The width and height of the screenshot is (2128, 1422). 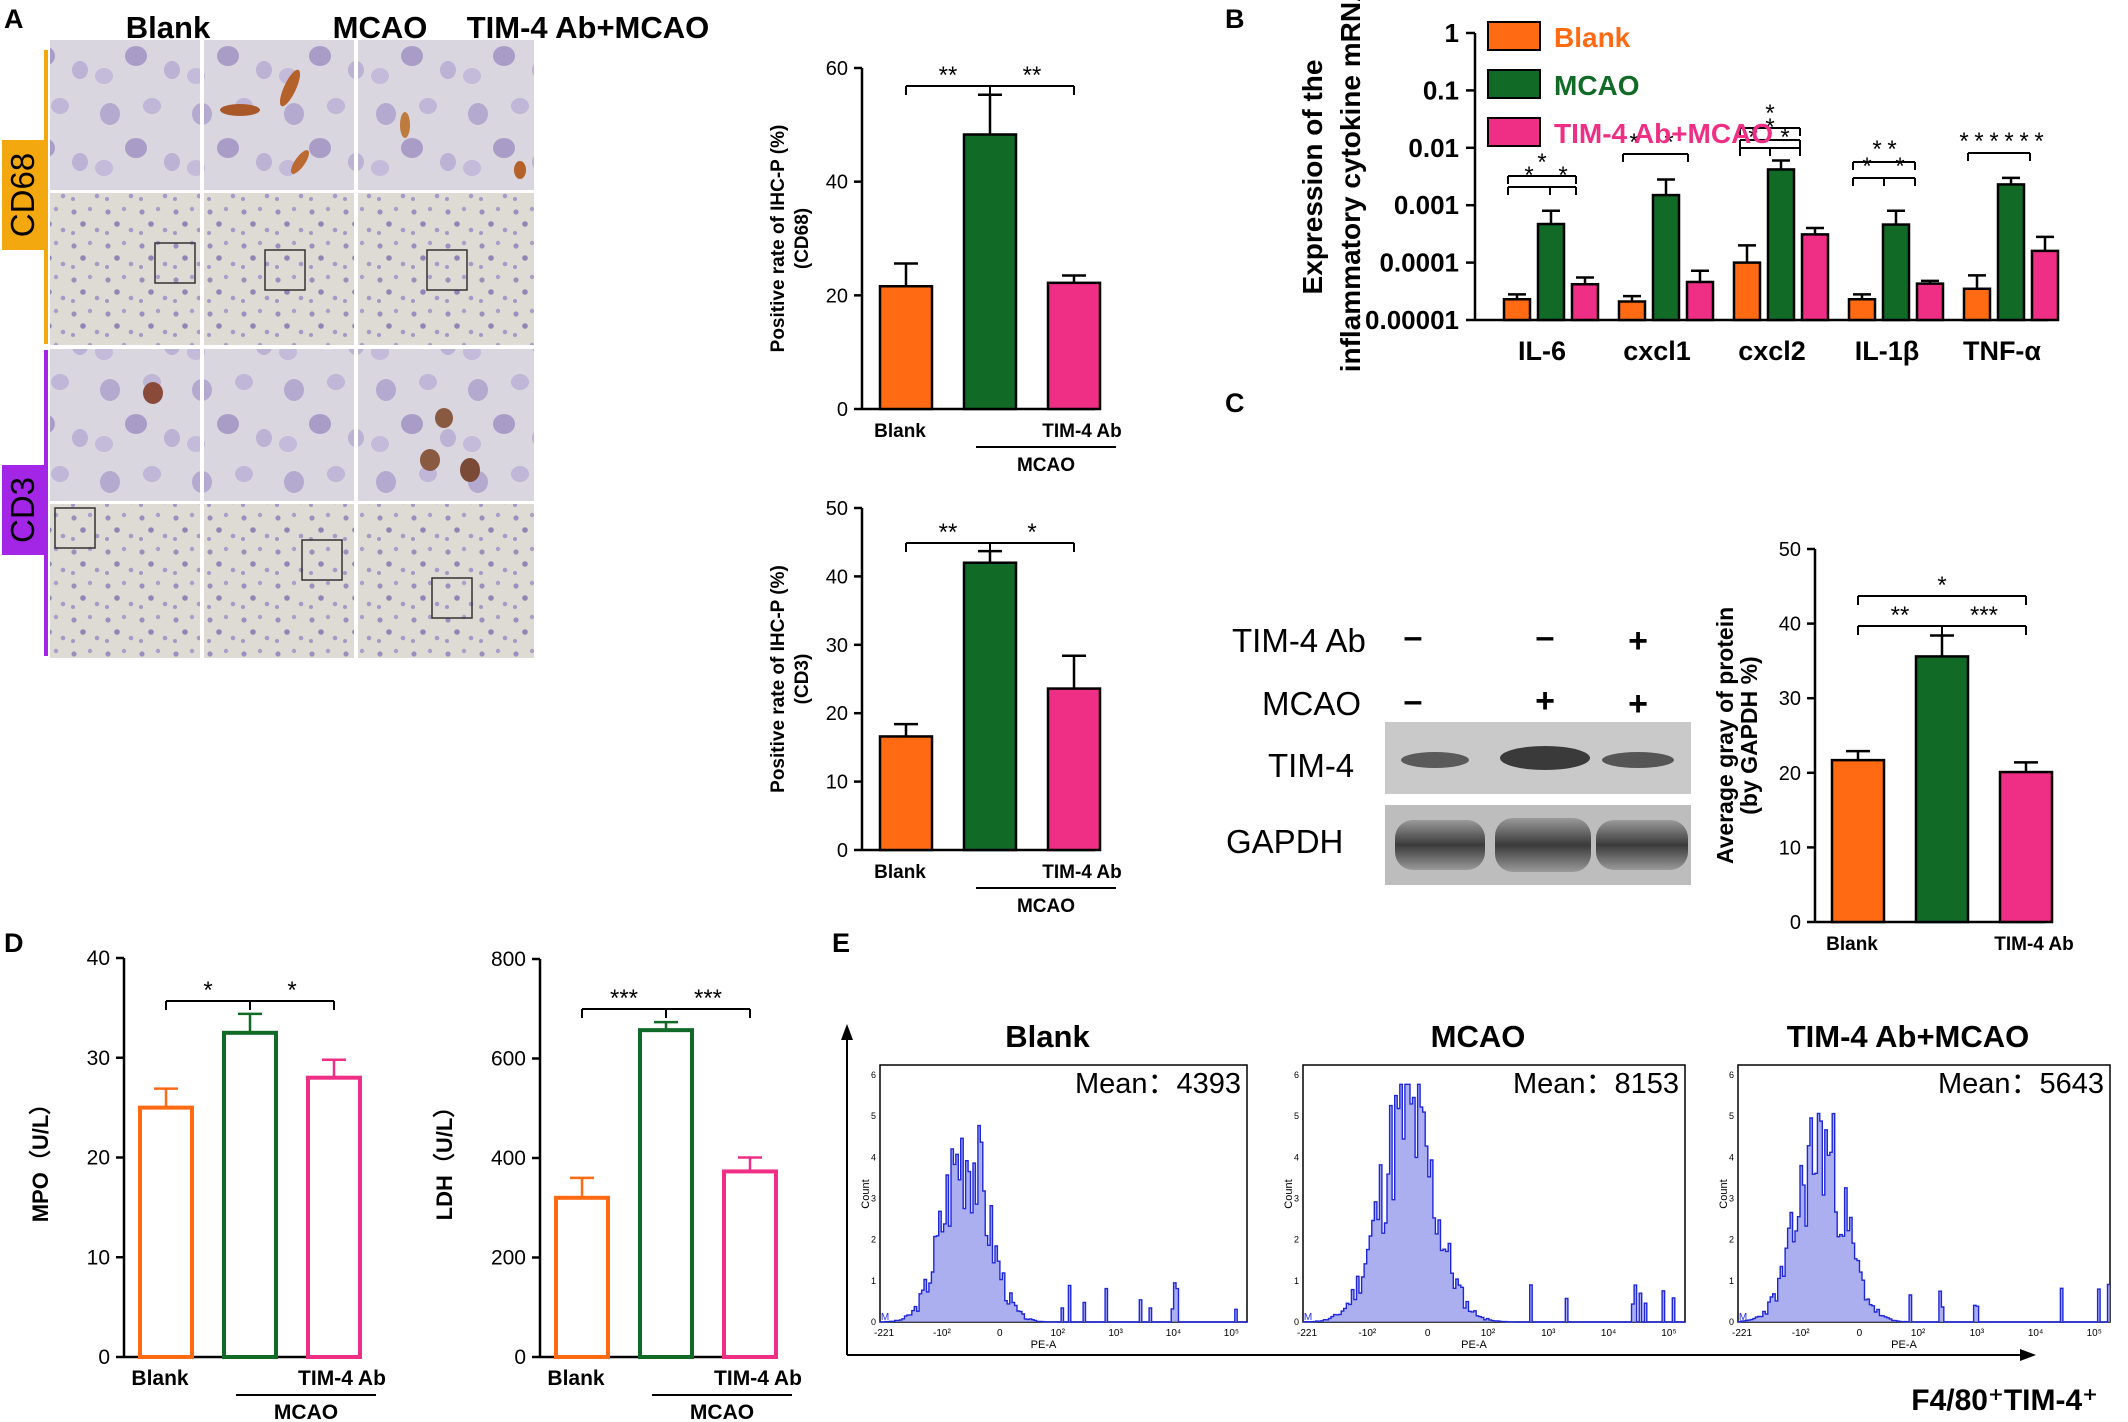 What do you see at coordinates (778, 679) in the screenshot?
I see `y-axis-label: Positive rate of IHC-P (%)` at bounding box center [778, 679].